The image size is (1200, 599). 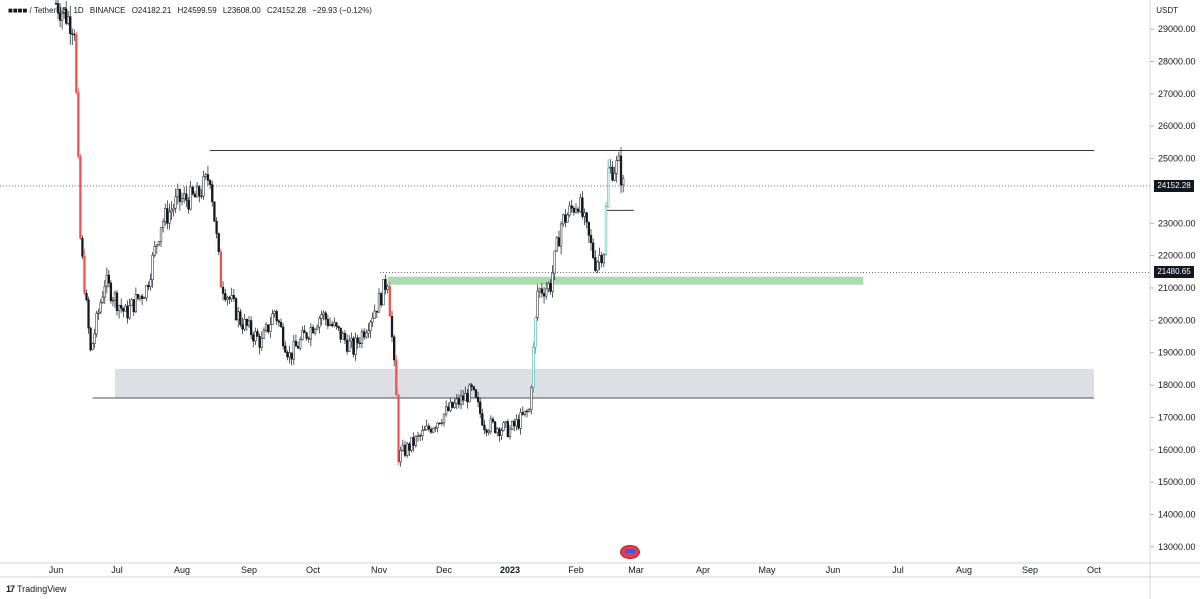 I want to click on time-tick-label: Apr, so click(x=703, y=570).